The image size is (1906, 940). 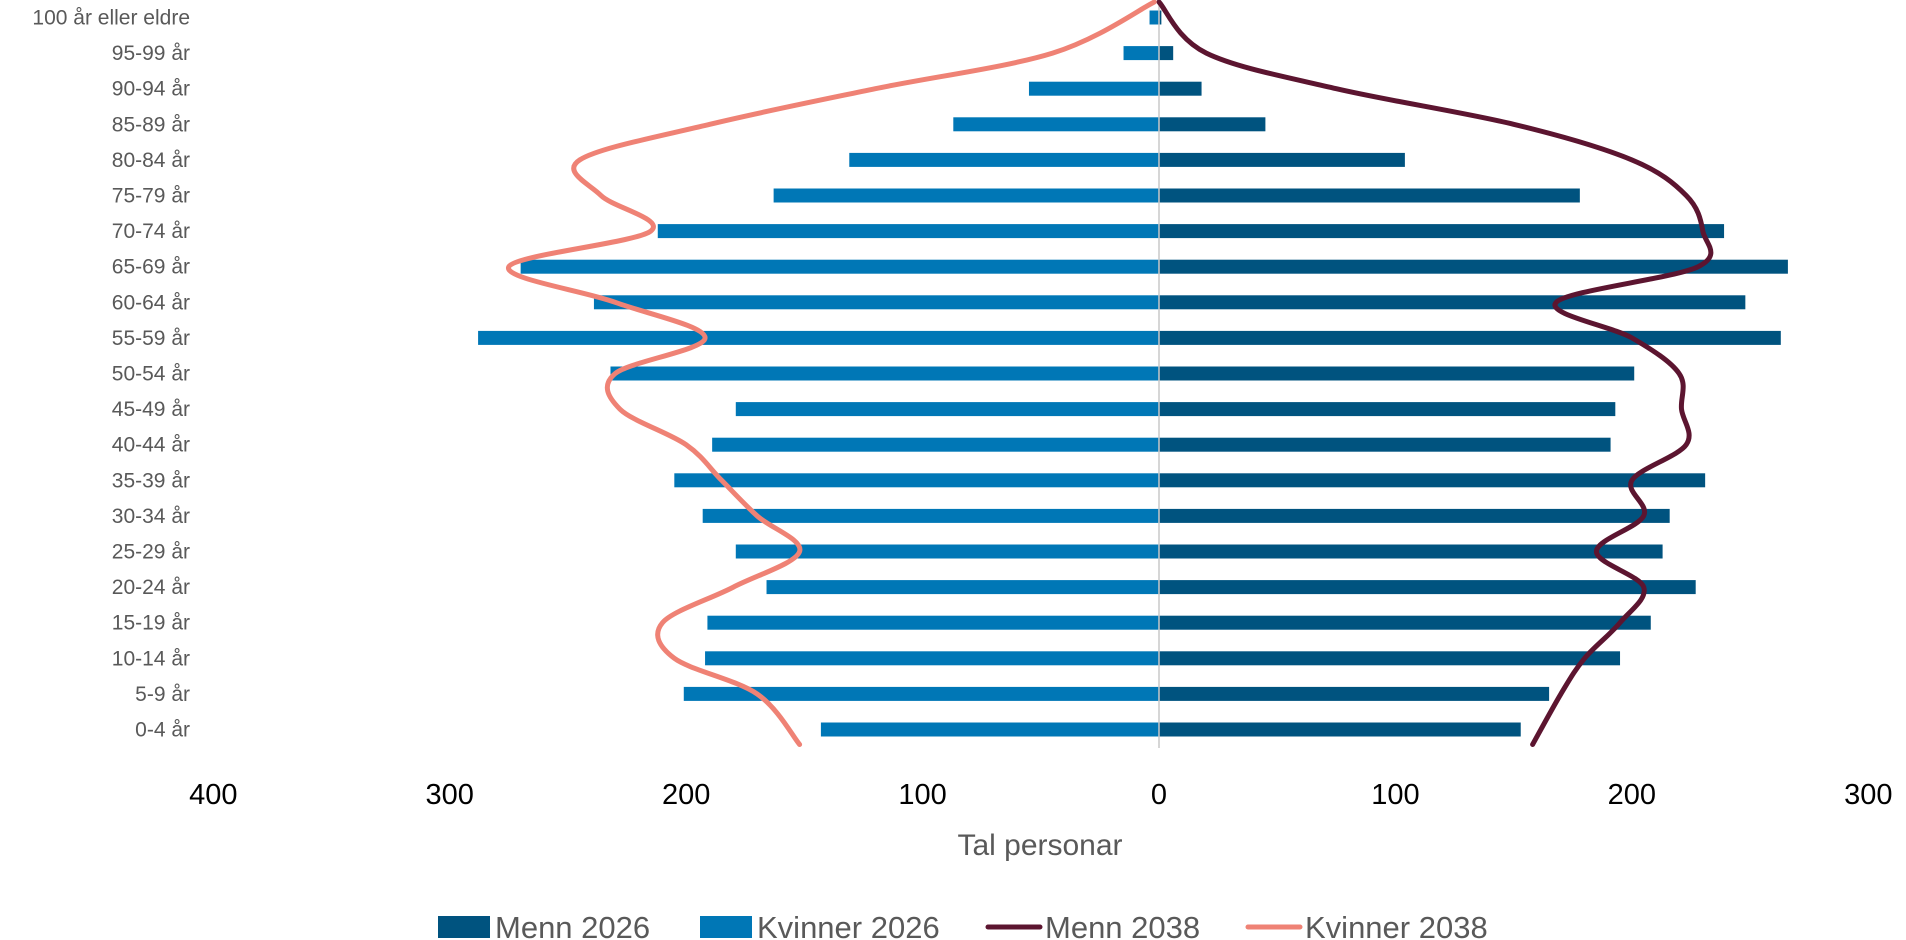 I want to click on category-label: 30-34 år, so click(x=151, y=516).